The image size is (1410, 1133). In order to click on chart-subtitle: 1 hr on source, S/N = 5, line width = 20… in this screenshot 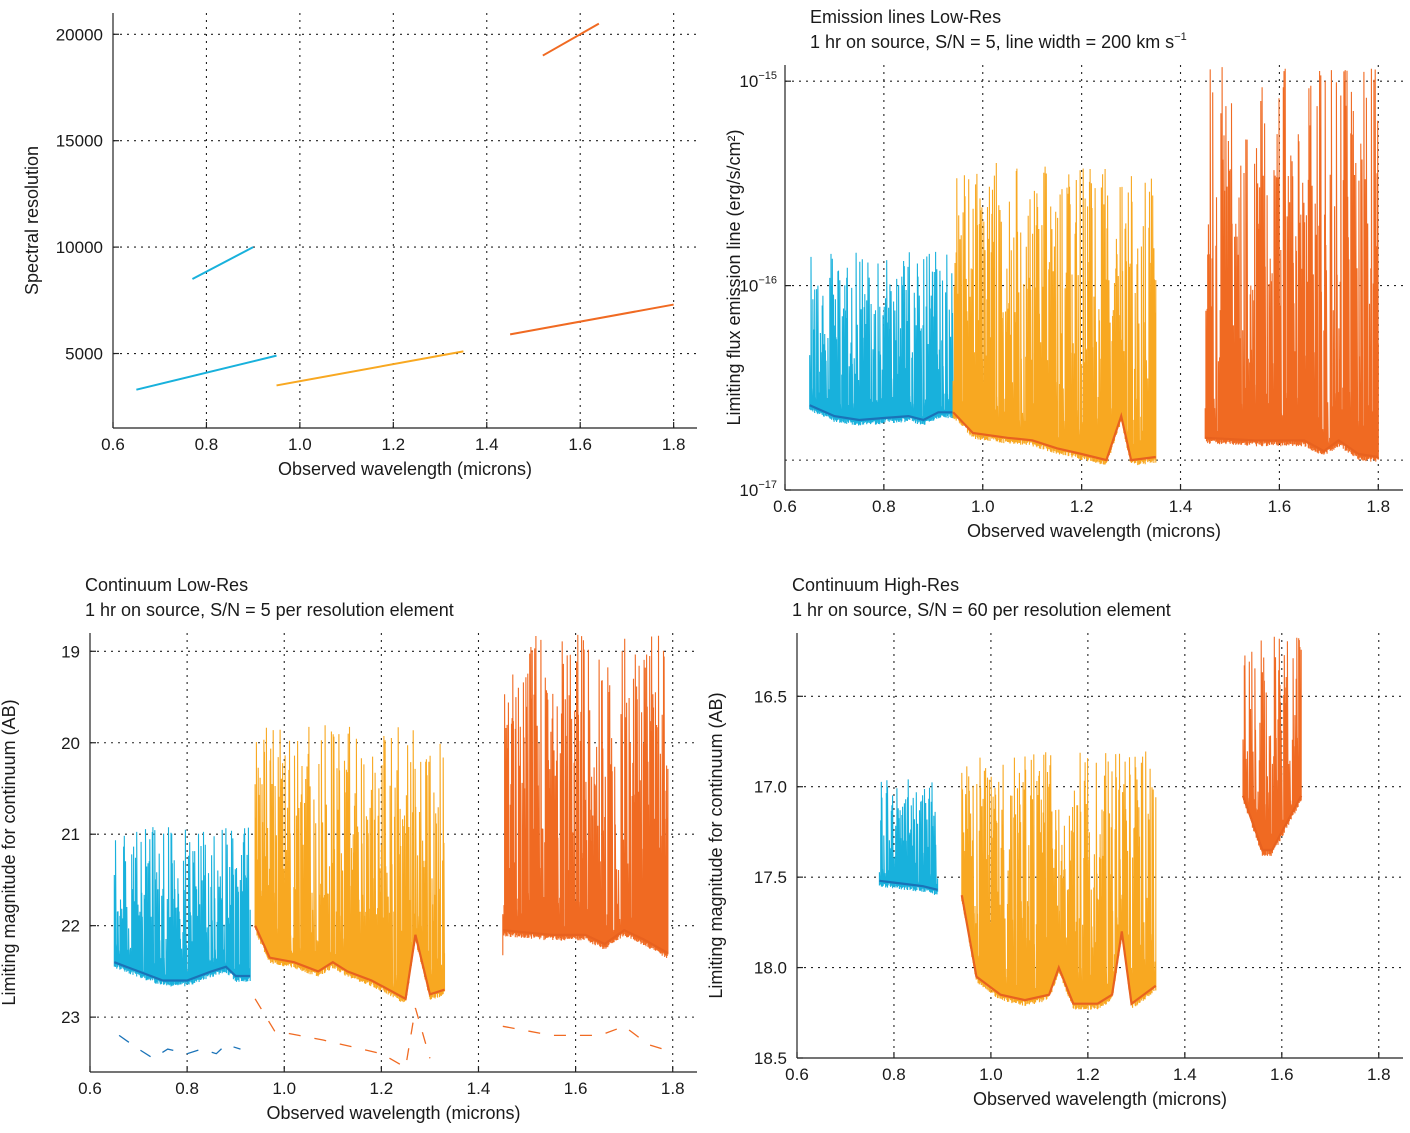, I will do `click(998, 41)`.